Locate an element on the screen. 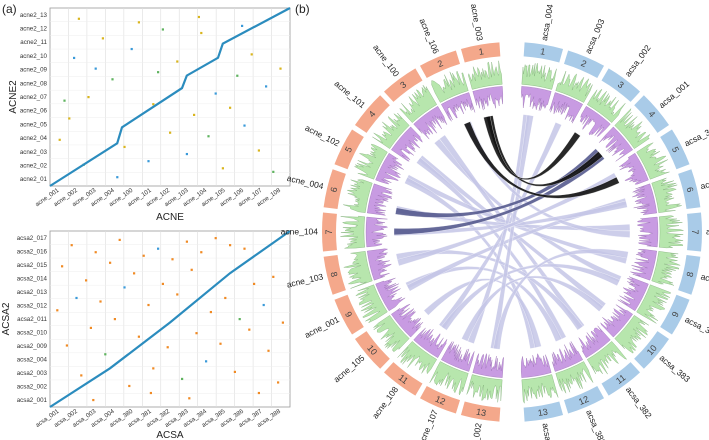 The image size is (709, 440). dotplot-acne-ytick-label: acne2_13 is located at coordinates (34, 15).